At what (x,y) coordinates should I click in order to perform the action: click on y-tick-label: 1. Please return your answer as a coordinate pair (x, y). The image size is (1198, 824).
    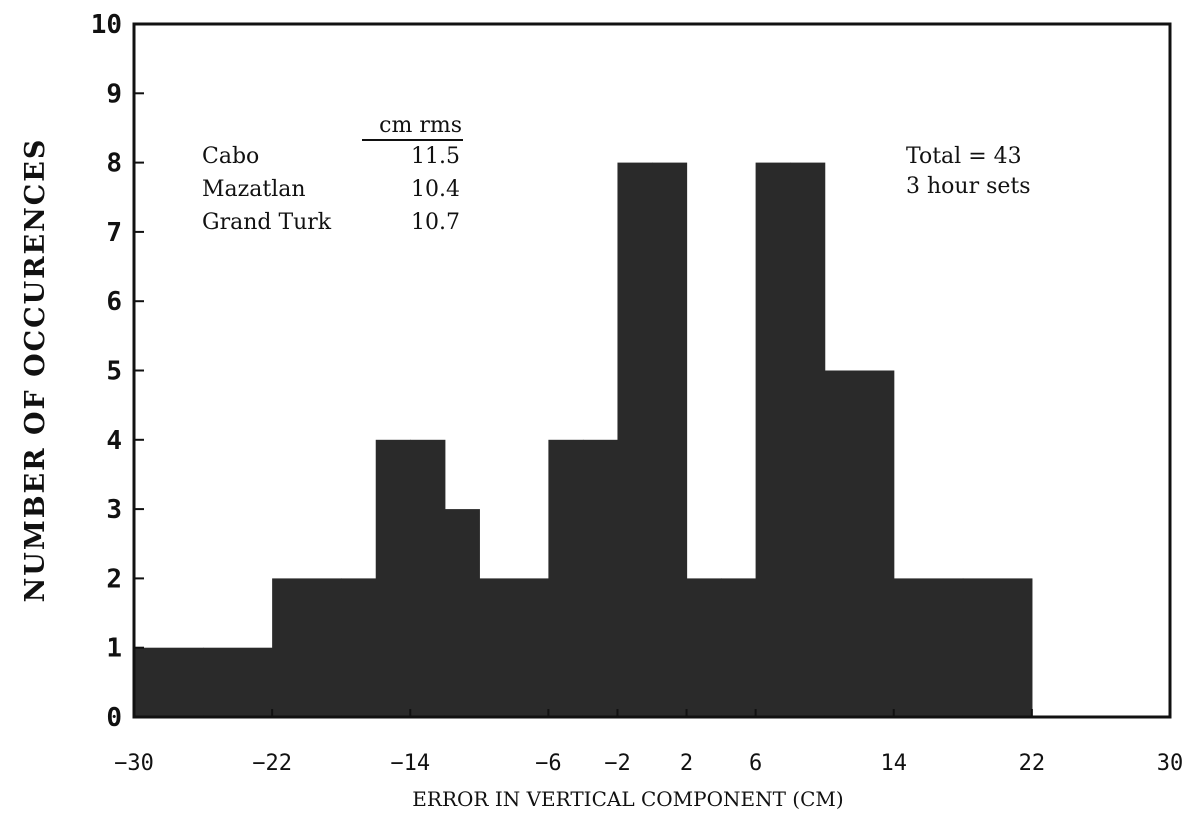
    Looking at the image, I should click on (114, 649).